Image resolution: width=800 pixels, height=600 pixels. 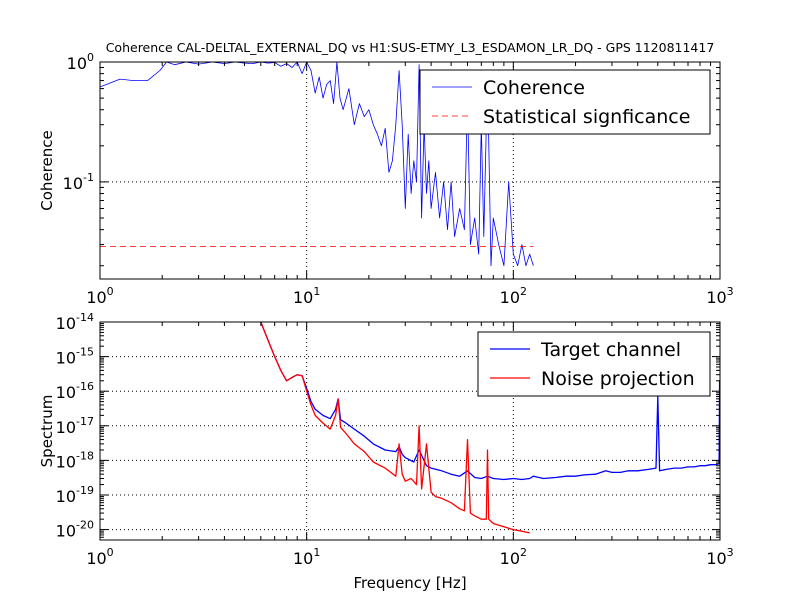 What do you see at coordinates (409, 583) in the screenshot?
I see `x-axis-label: Frequency [Hz]` at bounding box center [409, 583].